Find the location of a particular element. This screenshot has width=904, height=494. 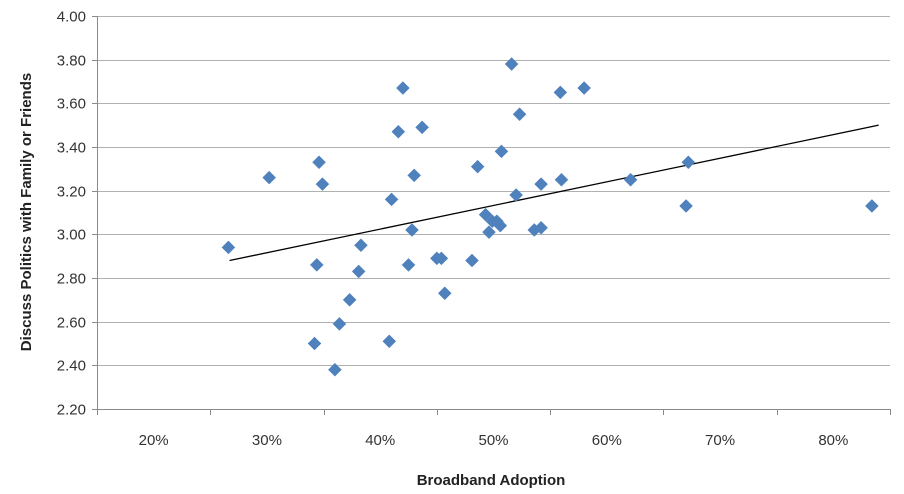

x-tick-label: 20% is located at coordinates (154, 440).